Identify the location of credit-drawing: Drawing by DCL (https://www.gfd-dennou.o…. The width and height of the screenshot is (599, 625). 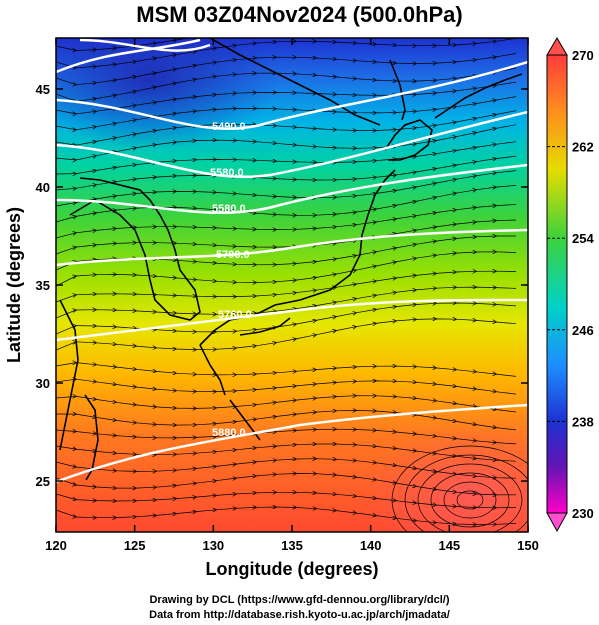
(299, 600).